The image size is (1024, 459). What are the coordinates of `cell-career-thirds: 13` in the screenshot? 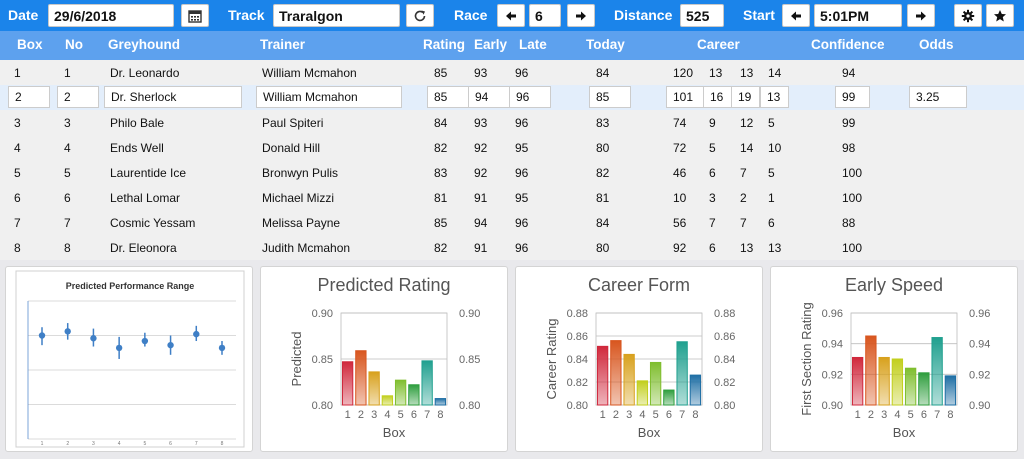 It's located at (774, 97).